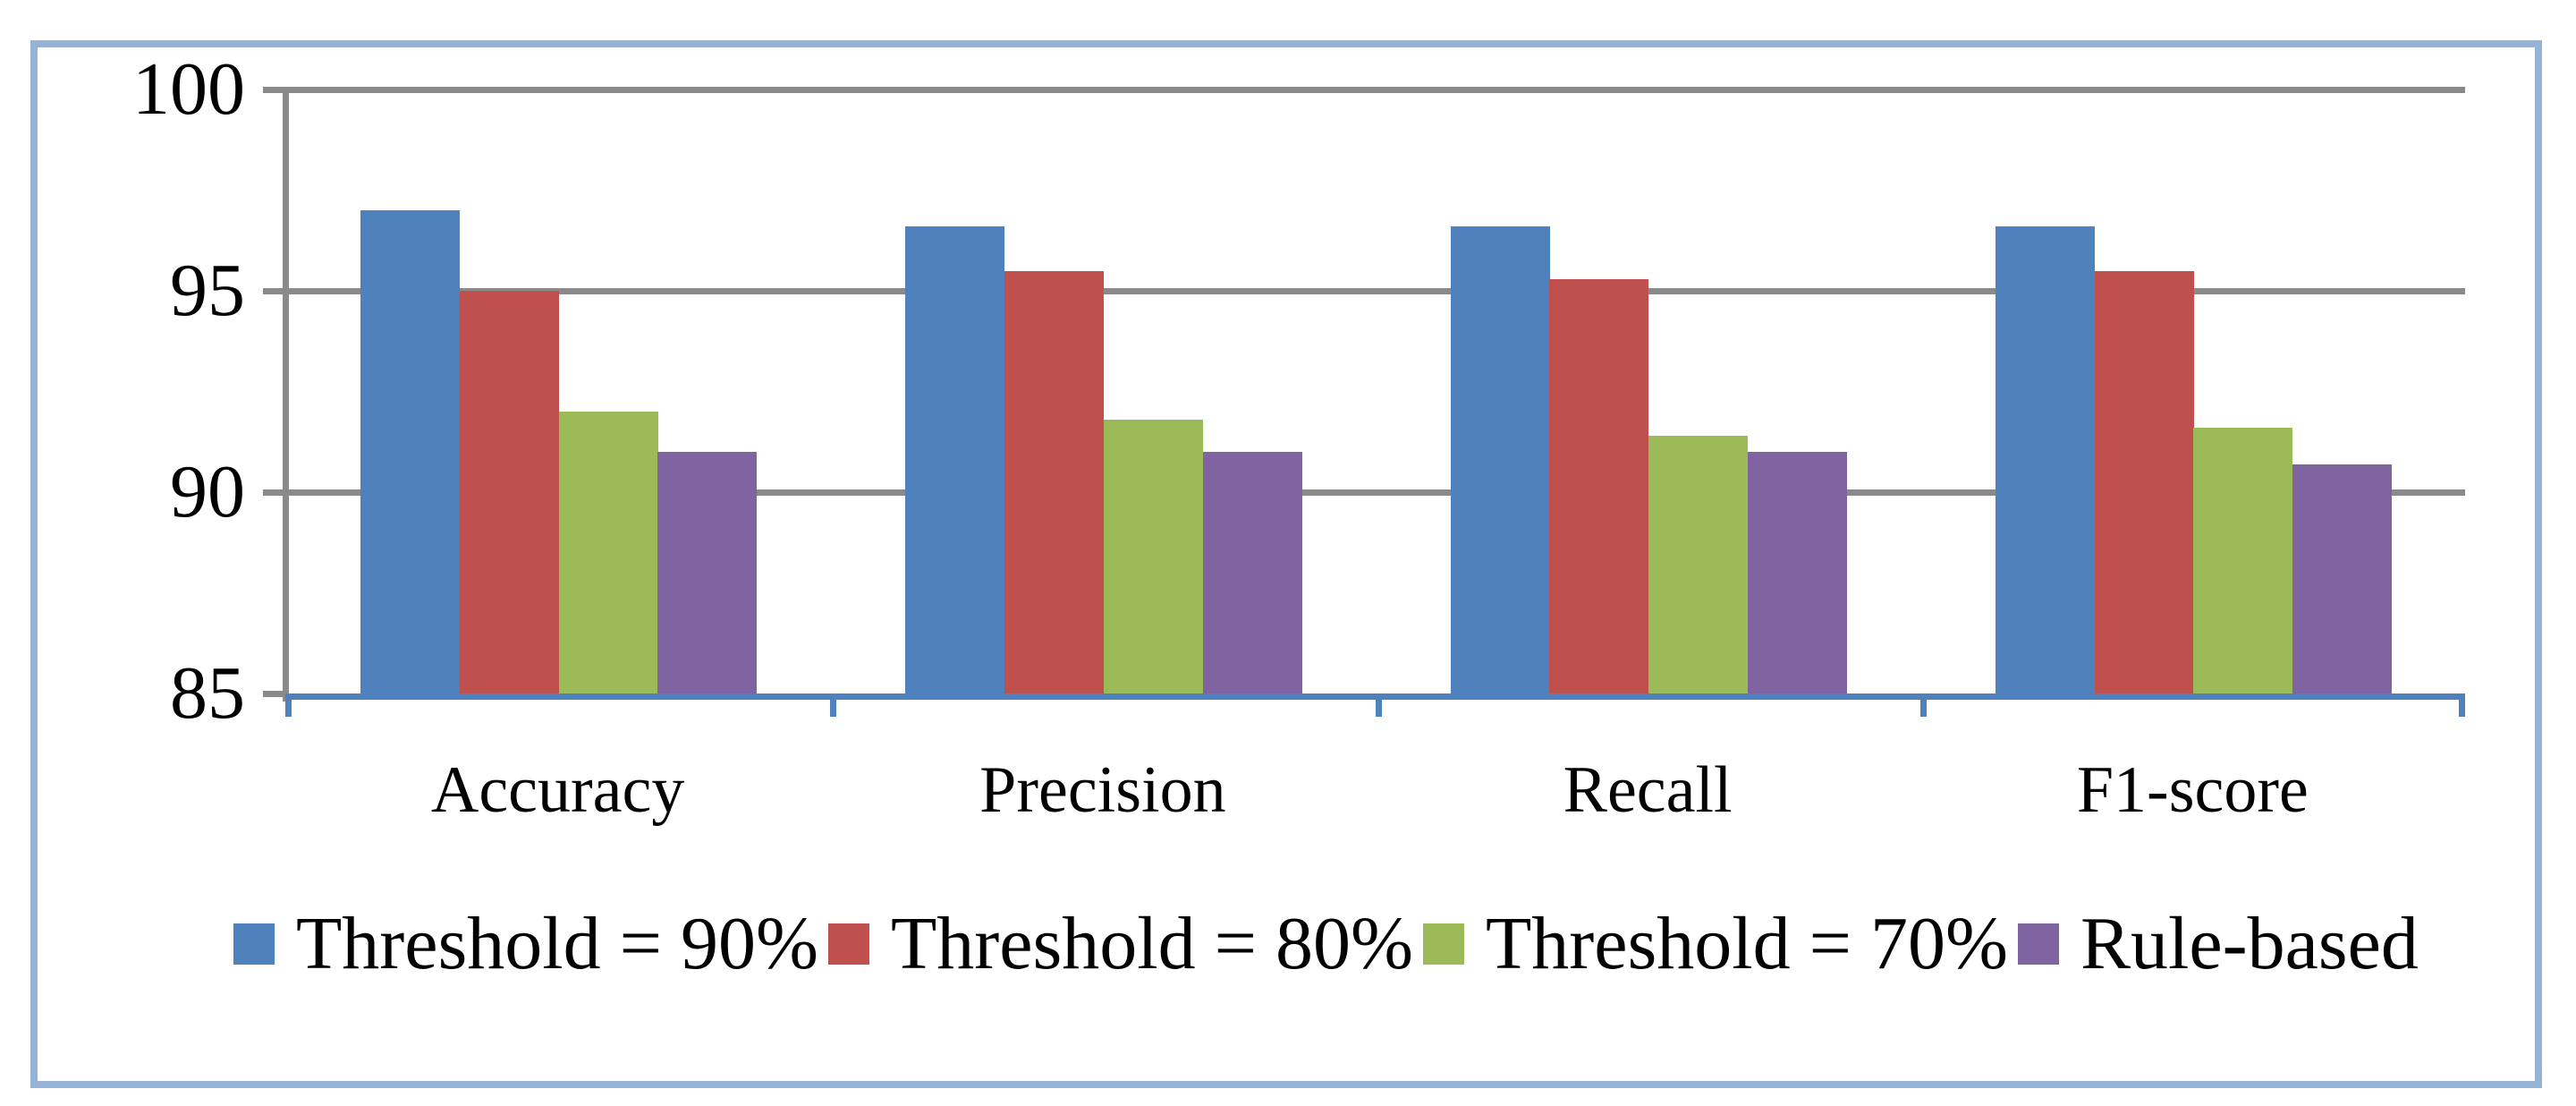  I want to click on legend-item: Threshold = 90%, so click(525, 944).